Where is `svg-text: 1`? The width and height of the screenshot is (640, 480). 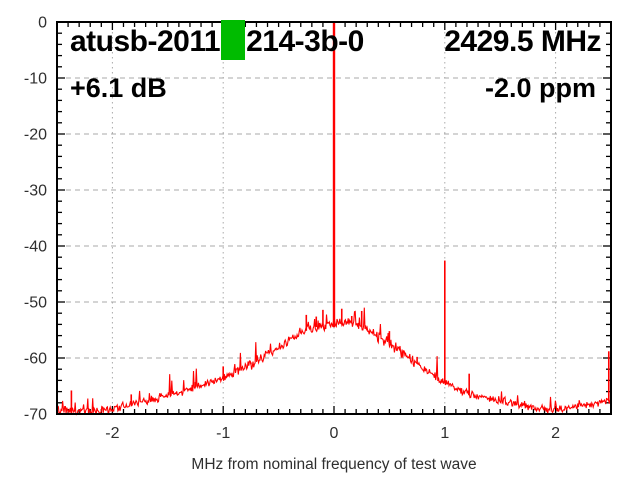 svg-text: 1 is located at coordinates (444, 433).